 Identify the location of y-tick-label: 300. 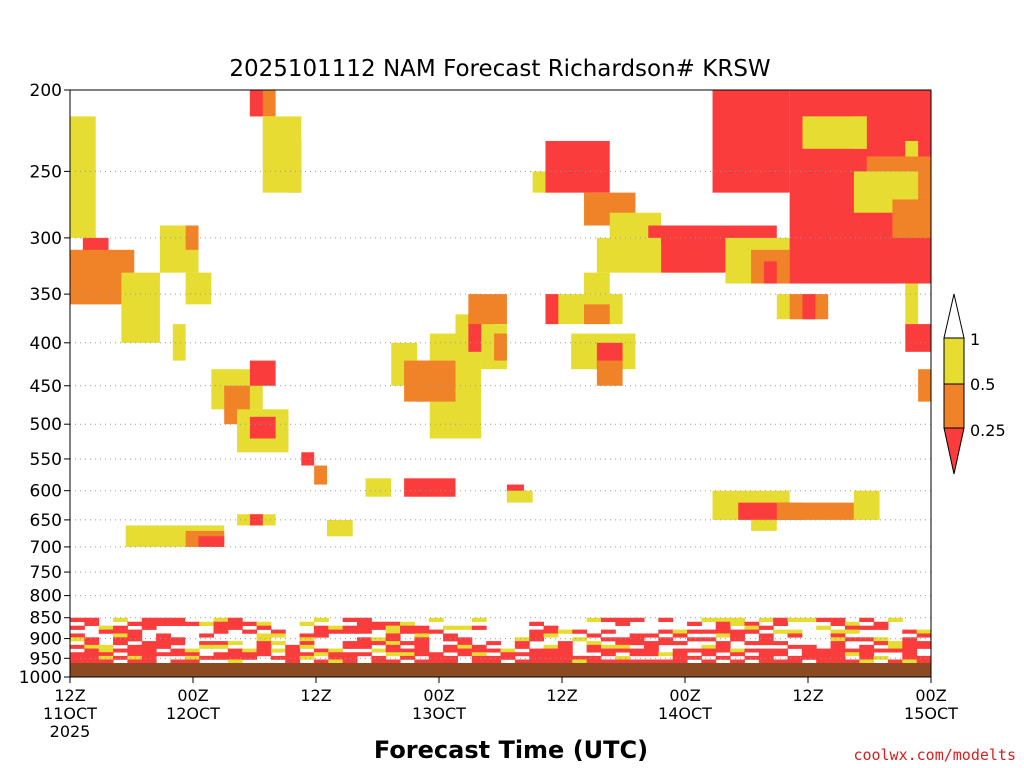
(46, 239).